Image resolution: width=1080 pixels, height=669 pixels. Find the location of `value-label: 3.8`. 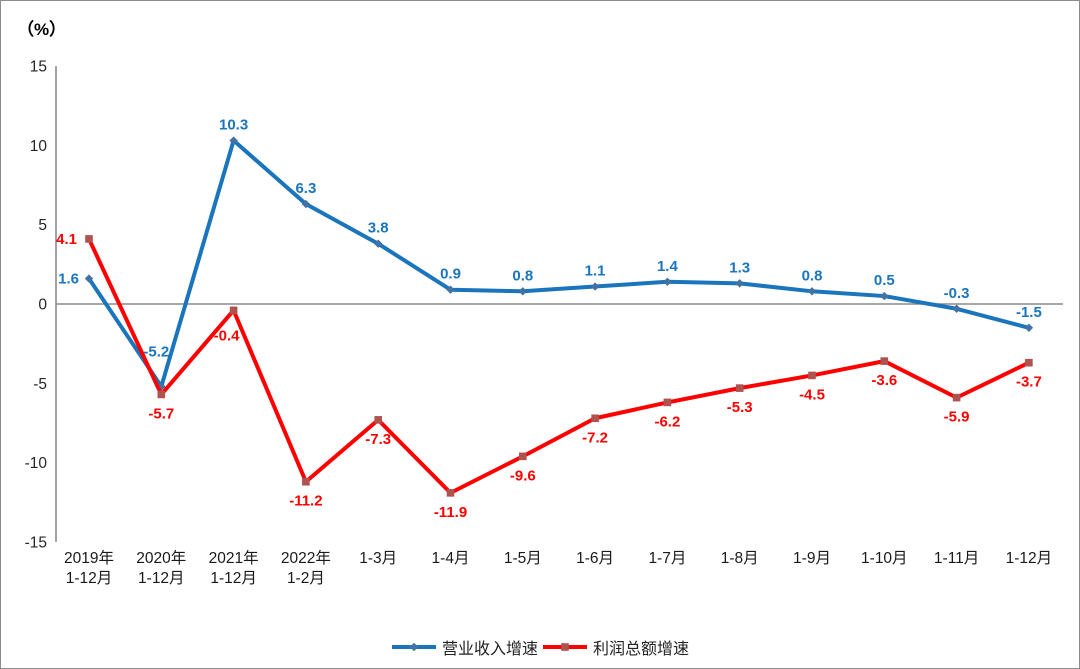

value-label: 3.8 is located at coordinates (378, 228).